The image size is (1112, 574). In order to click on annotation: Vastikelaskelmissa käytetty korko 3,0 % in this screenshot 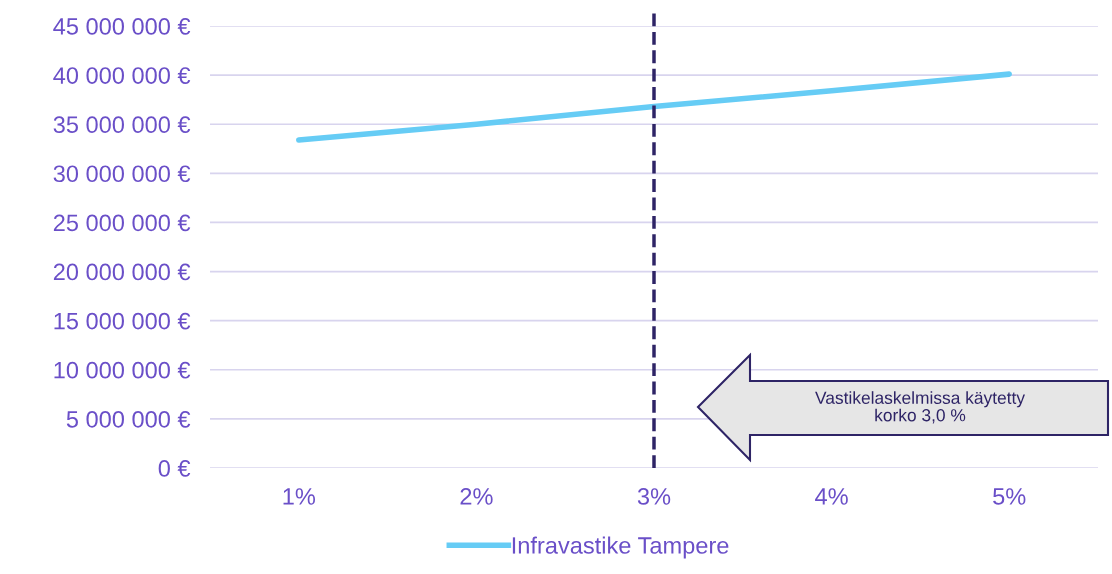, I will do `click(920, 407)`.